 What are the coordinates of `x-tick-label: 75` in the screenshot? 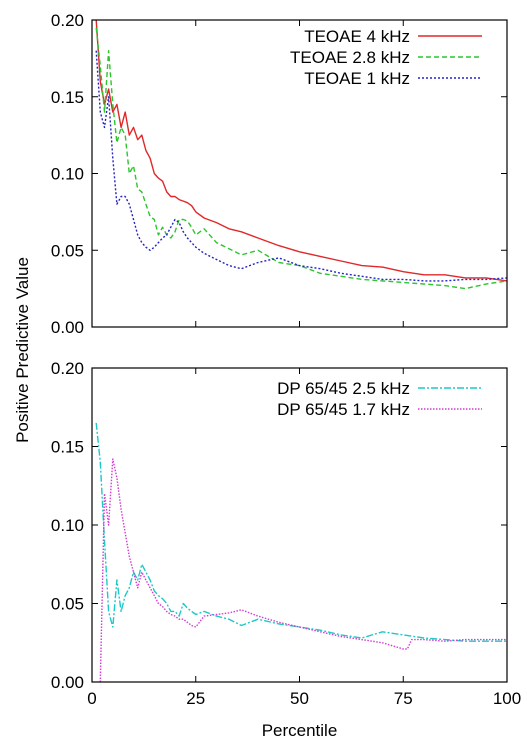 It's located at (403, 698).